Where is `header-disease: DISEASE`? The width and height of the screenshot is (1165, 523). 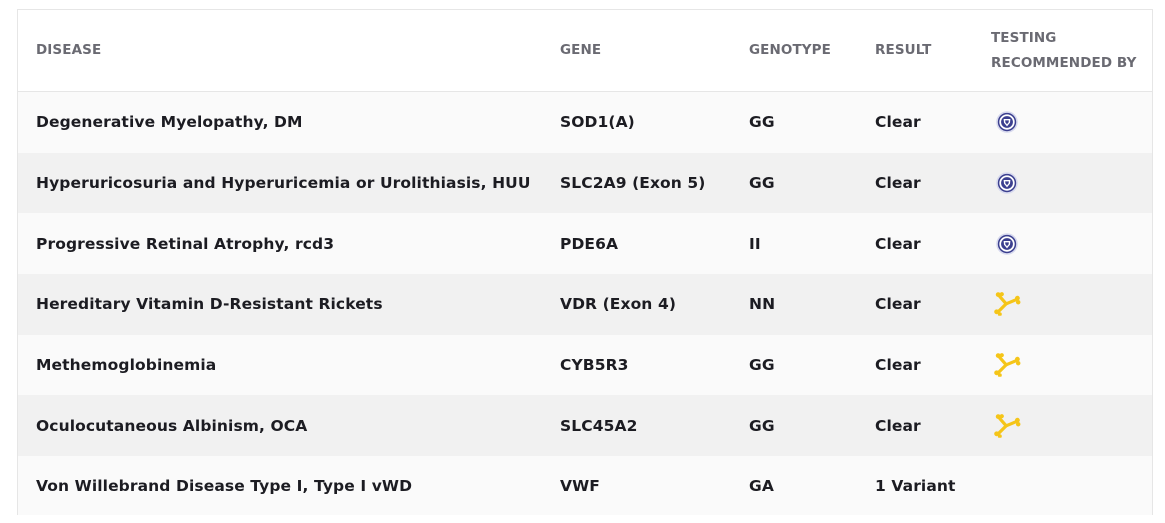 header-disease: DISEASE is located at coordinates (69, 50).